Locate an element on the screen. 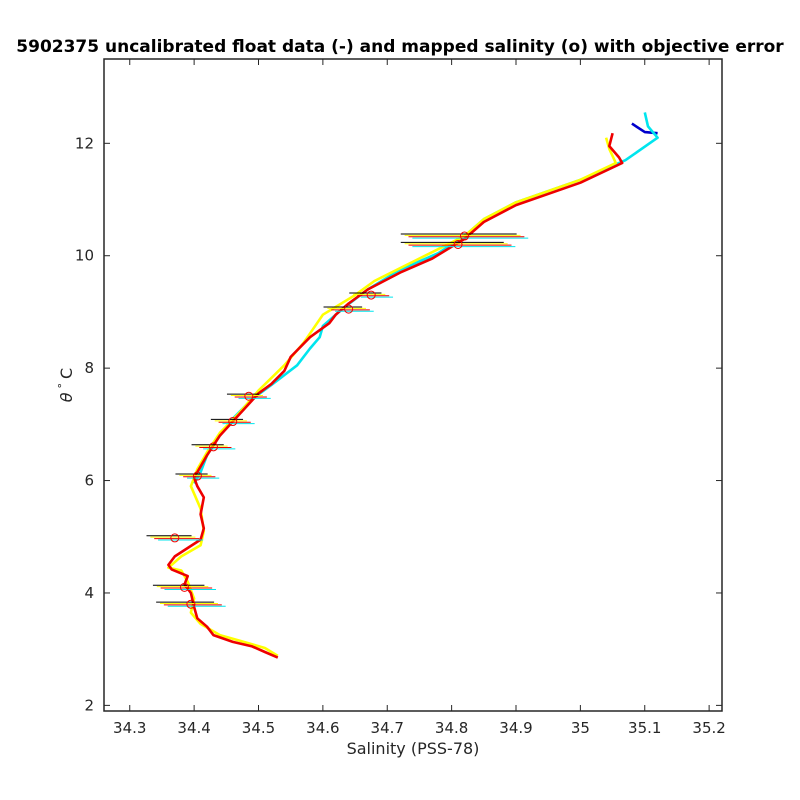  y-tick-label-3: 8 is located at coordinates (89, 368).